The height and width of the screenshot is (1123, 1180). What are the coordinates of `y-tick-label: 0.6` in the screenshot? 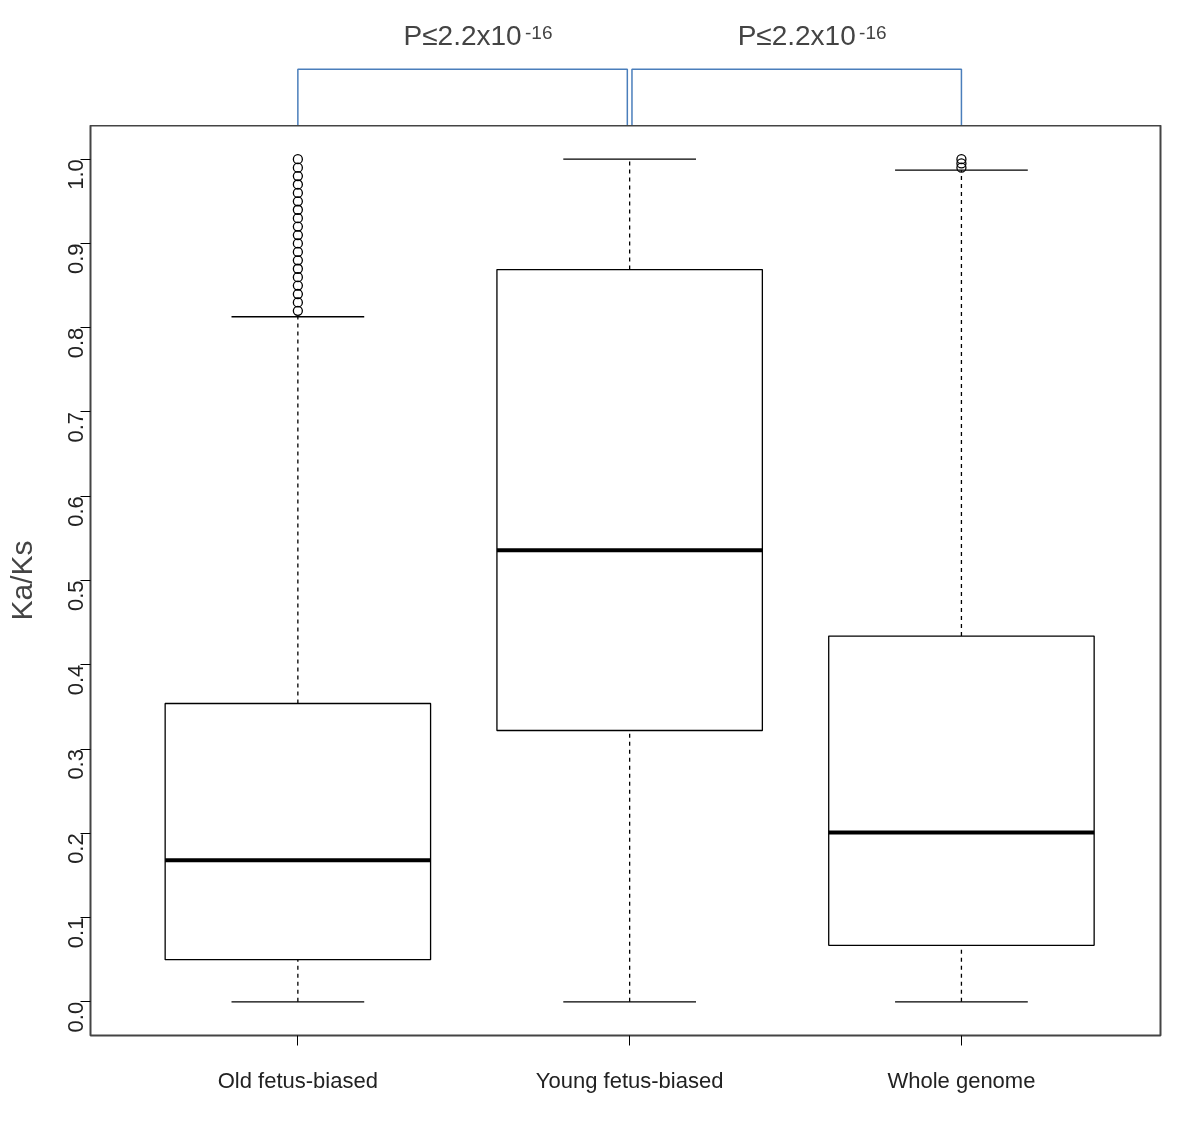 It's located at (75, 511).